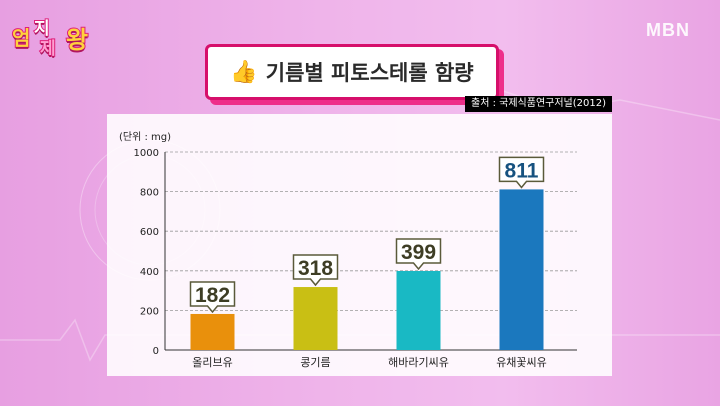 The image size is (720, 406). Describe the element at coordinates (48, 49) in the screenshot. I see `logo-char-3: 제` at that location.